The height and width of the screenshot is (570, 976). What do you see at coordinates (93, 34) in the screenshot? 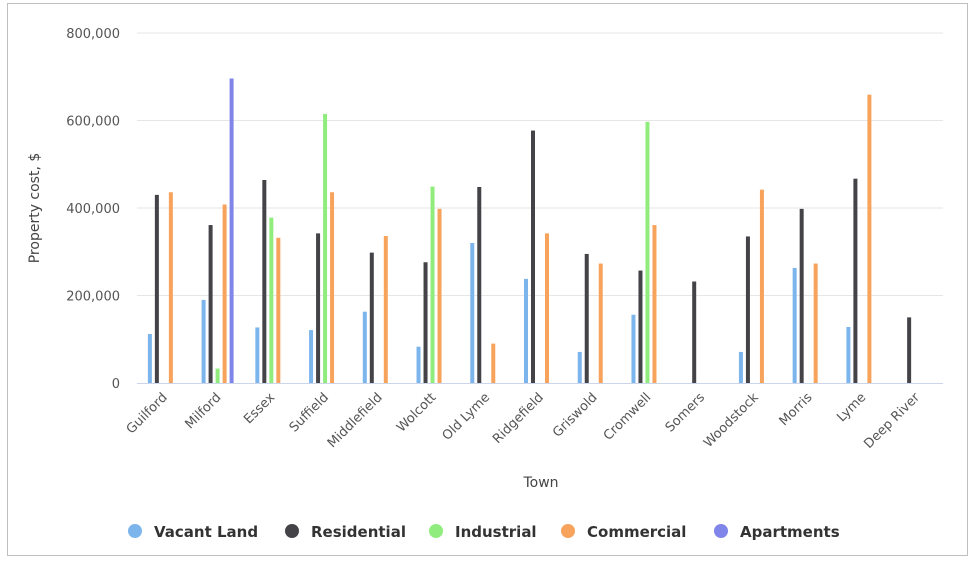
I see `y-tick-label: 800,000` at bounding box center [93, 34].